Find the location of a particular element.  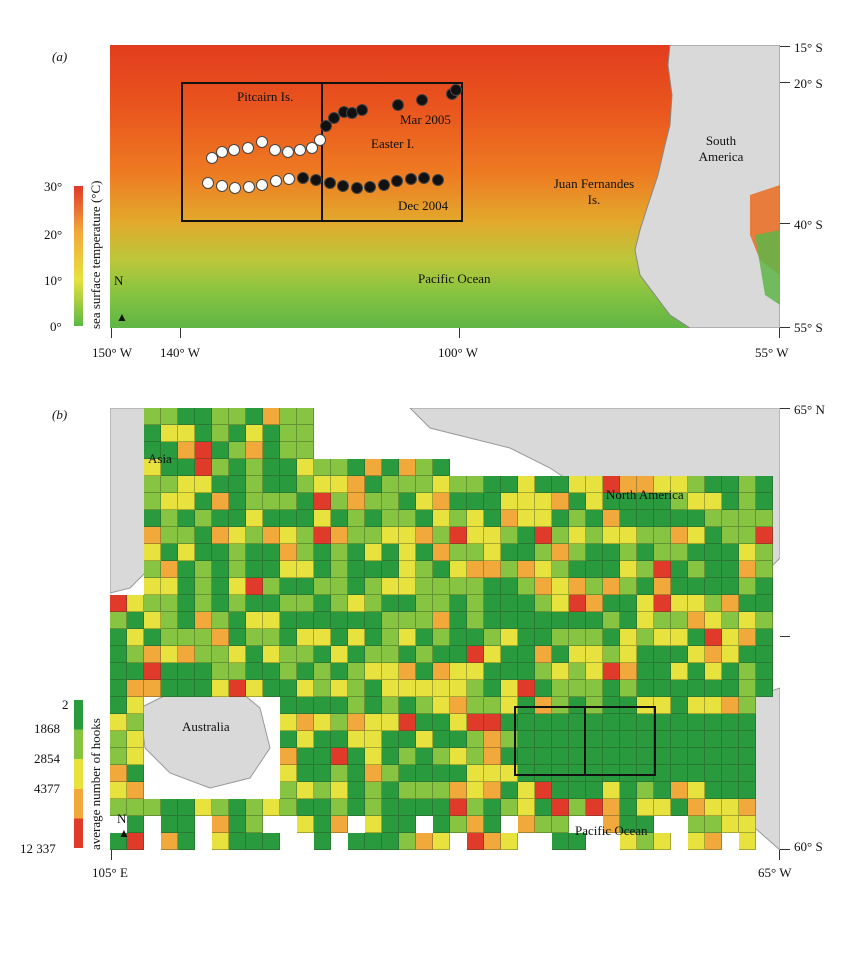

hooks-colorbar-title: average number of hooks is located at coordinates (95, 784).